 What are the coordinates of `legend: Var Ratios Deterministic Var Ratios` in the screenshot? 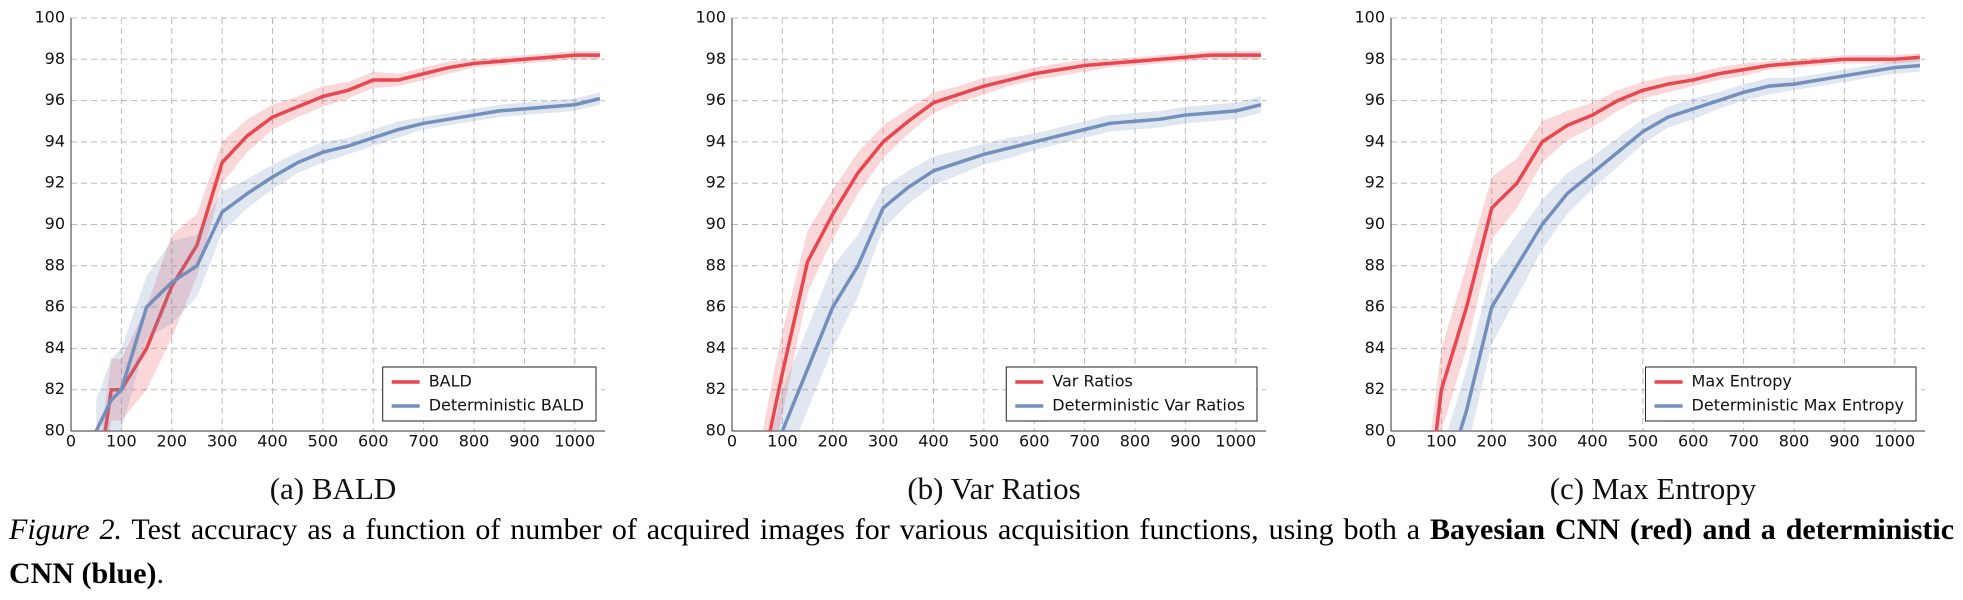 It's located at (1131, 394).